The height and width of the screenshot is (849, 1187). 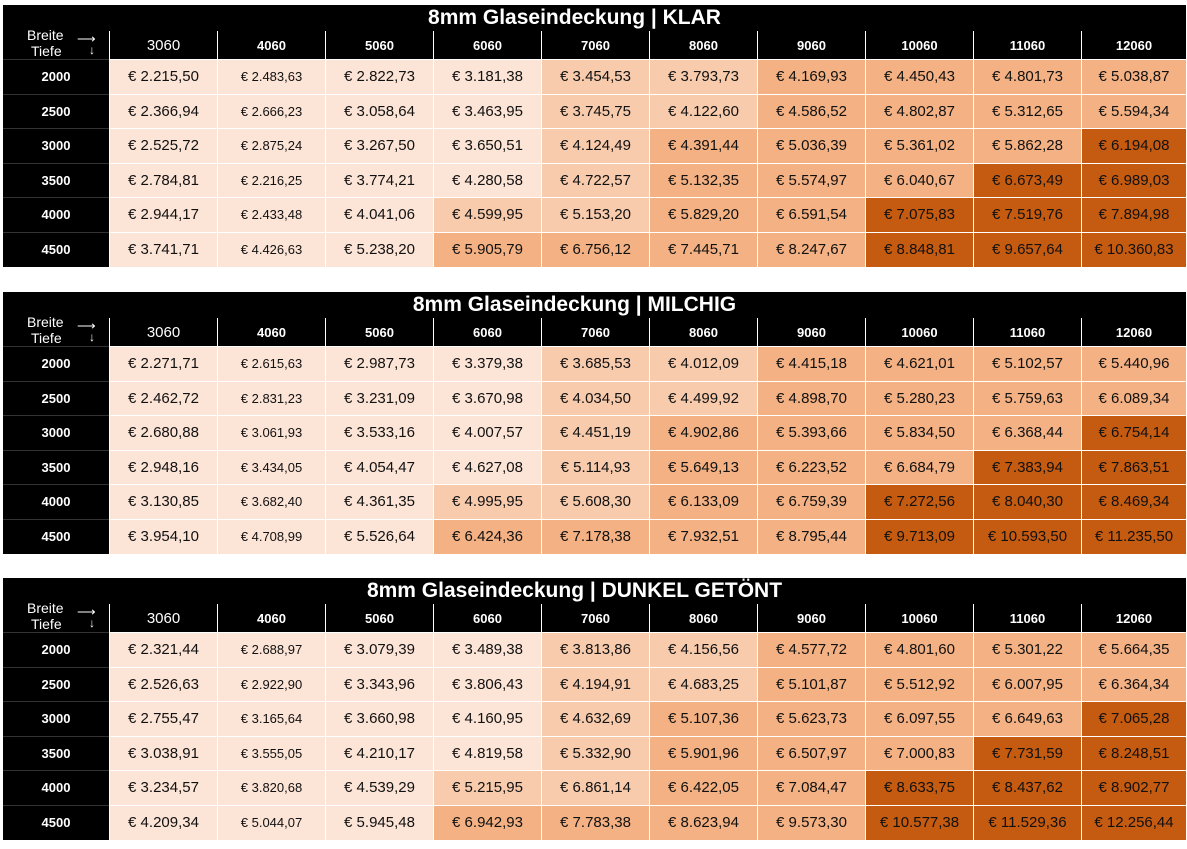 I want to click on table-title: 8mm Glaseindeckung | DUNKEL GETÖNT, so click(x=594, y=591).